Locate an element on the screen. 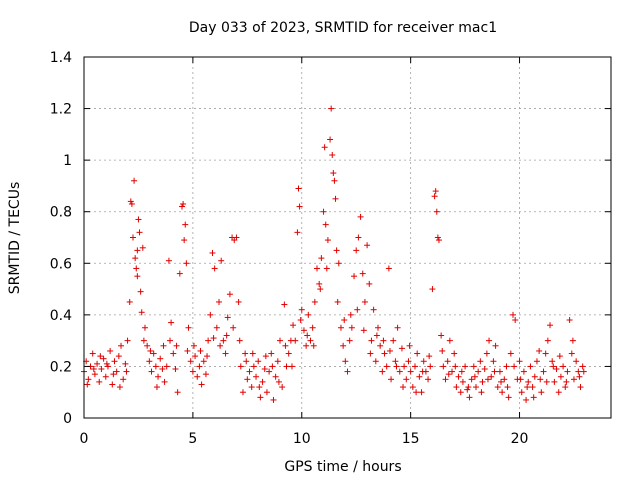 This screenshot has width=640, height=480. y-tick-label: 0 is located at coordinates (67, 419).